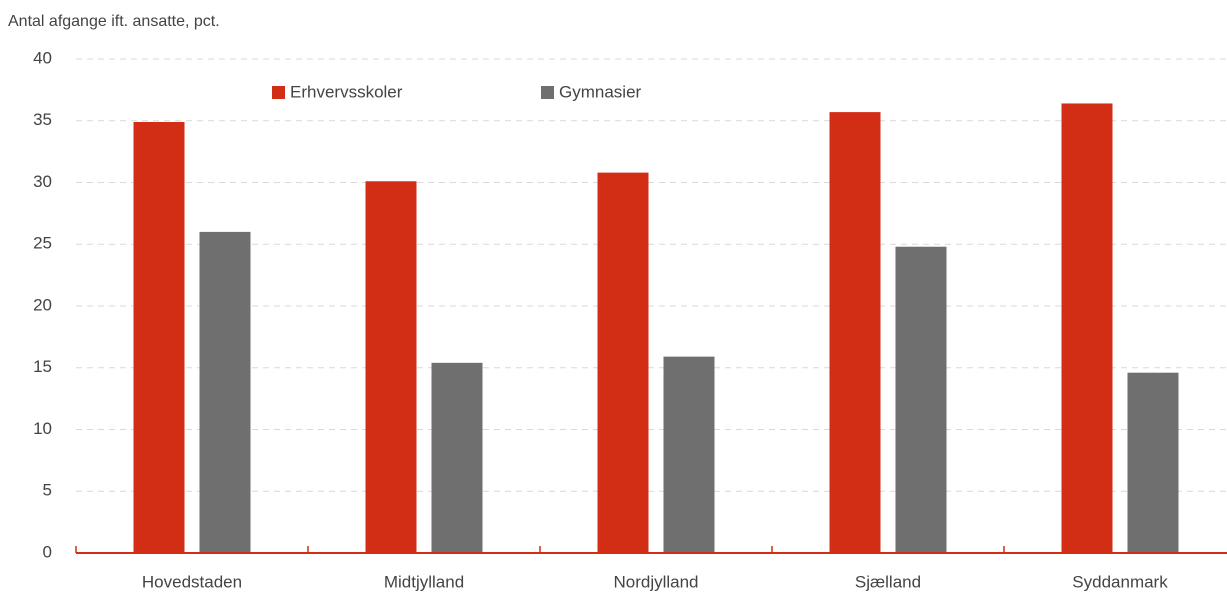  Describe the element at coordinates (47, 490) in the screenshot. I see `y-tick-label: 5` at that location.